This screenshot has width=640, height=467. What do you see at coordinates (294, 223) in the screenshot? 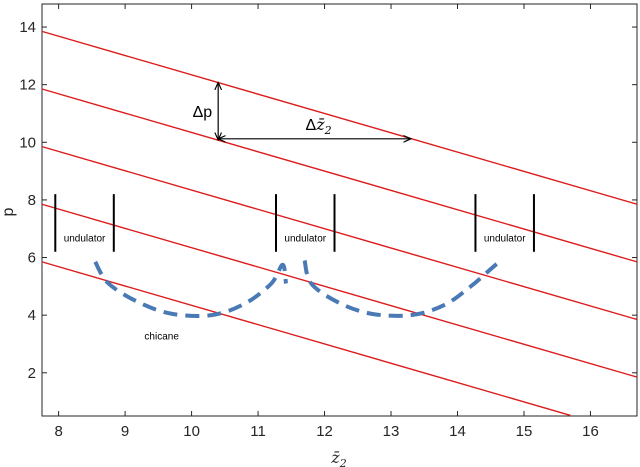
I see `undulators: undulator undulator undulator` at bounding box center [294, 223].